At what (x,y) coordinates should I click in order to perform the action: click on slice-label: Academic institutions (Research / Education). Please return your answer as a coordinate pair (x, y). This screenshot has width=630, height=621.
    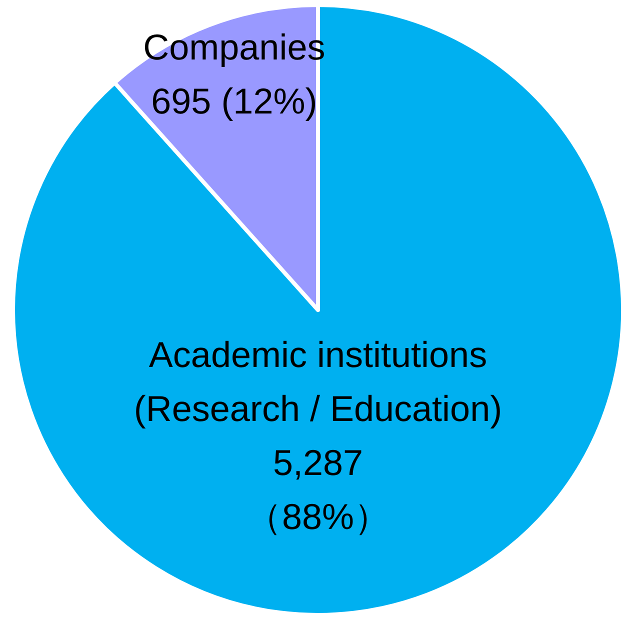
    Looking at the image, I should click on (318, 381).